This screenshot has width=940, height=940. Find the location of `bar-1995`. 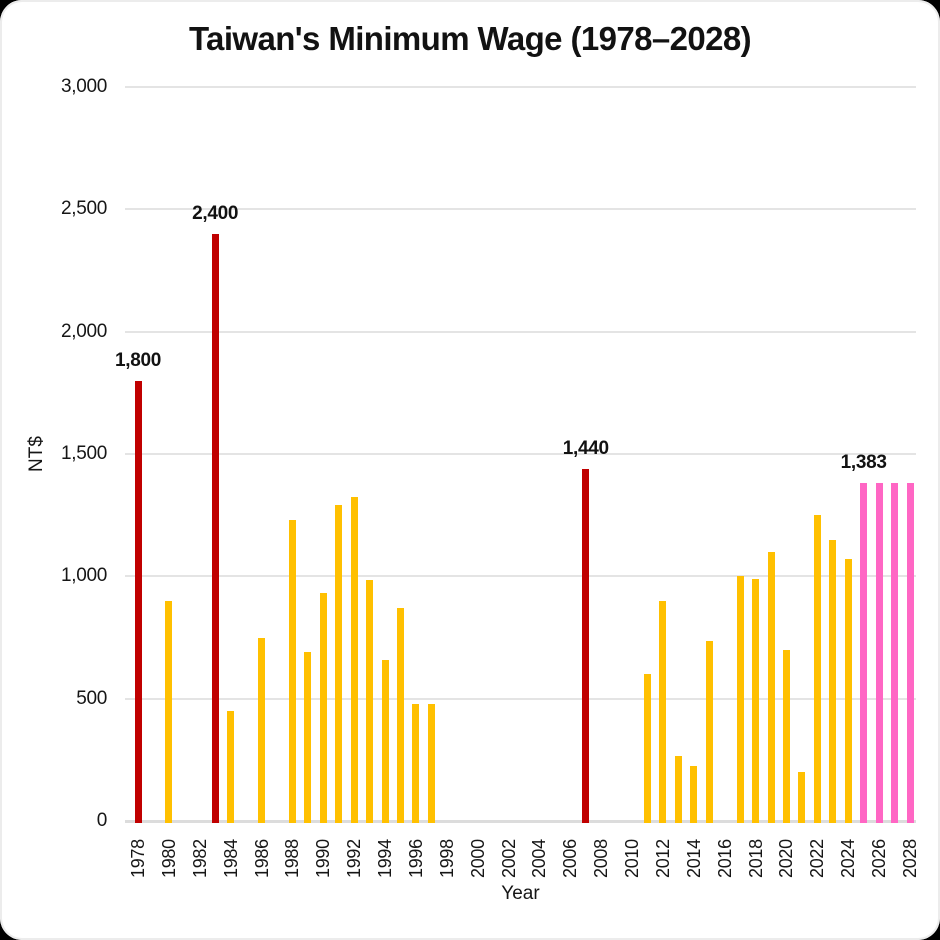

bar-1995 is located at coordinates (400, 715).